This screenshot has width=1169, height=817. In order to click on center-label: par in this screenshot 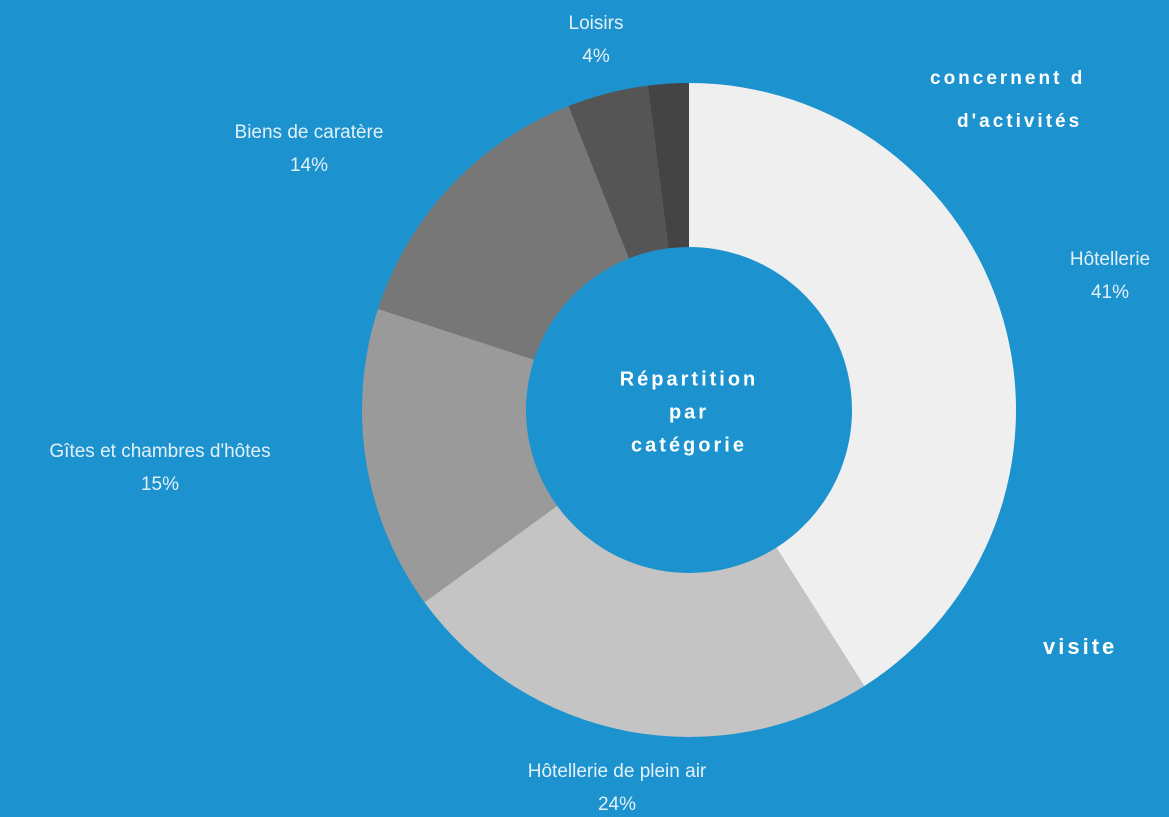, I will do `click(689, 412)`.